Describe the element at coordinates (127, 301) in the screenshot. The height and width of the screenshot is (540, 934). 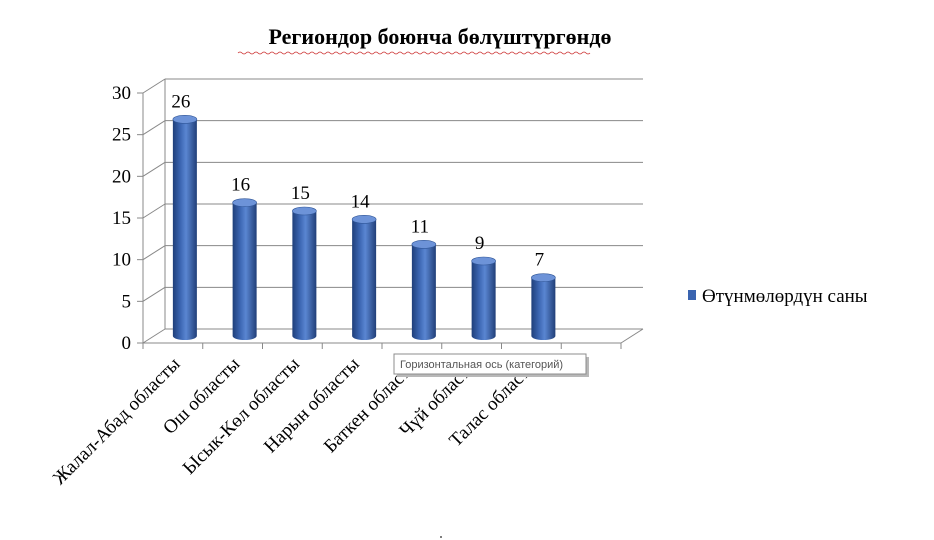
I see `y-tick-label: 5` at that location.